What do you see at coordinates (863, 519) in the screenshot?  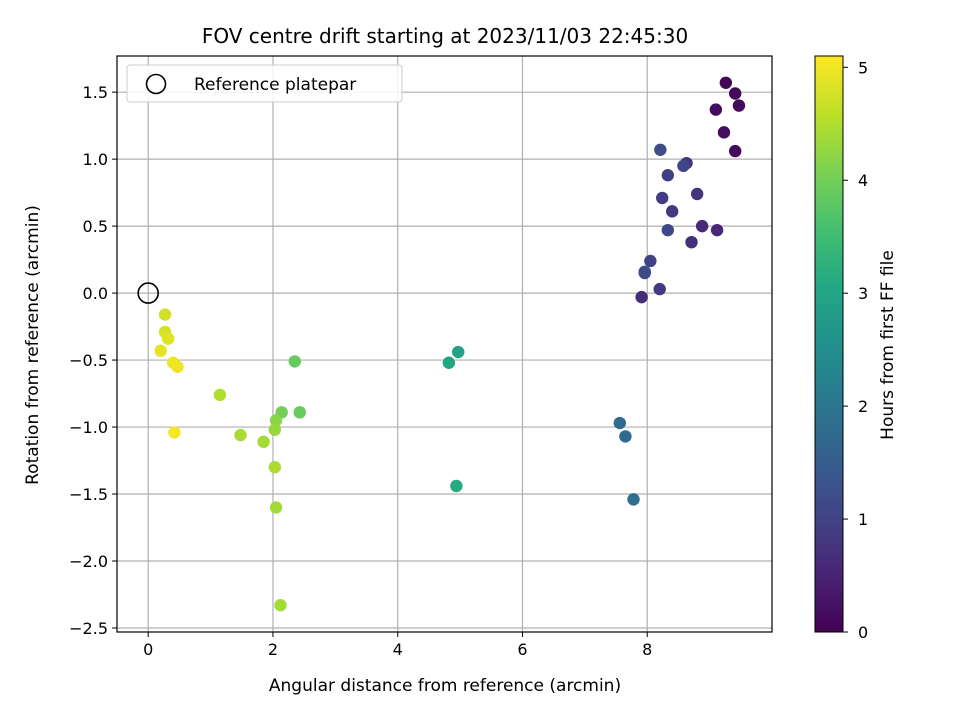 I see `colorbar-tick-label: 1` at bounding box center [863, 519].